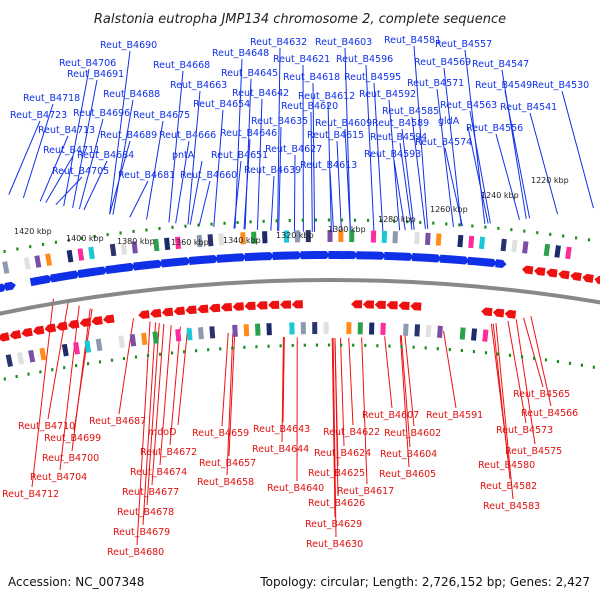  Describe the element at coordinates (412, 40) in the screenshot. I see `gene-label-top: Reut_B4581` at that location.